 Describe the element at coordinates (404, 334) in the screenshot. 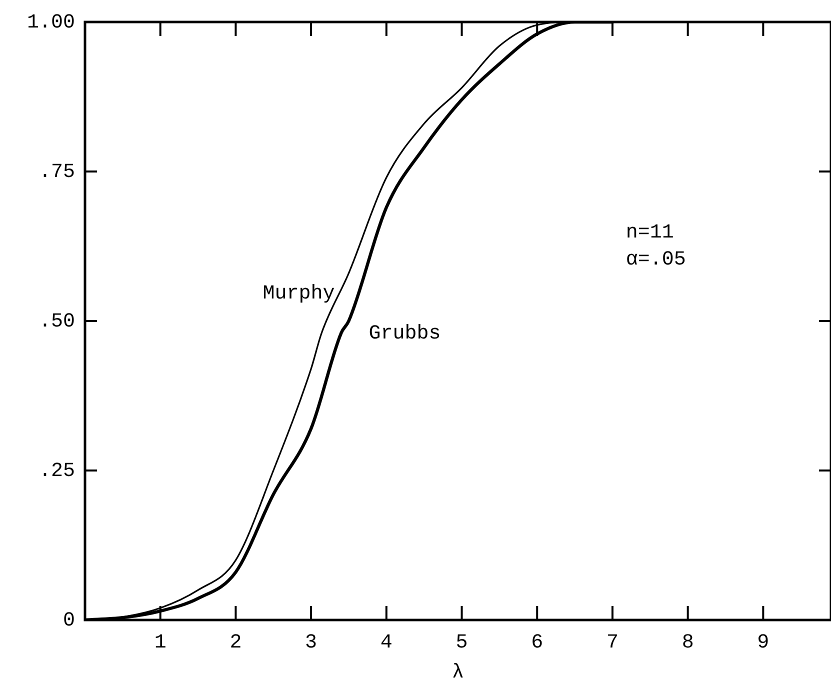

I see `series-label: Grubbs` at that location.